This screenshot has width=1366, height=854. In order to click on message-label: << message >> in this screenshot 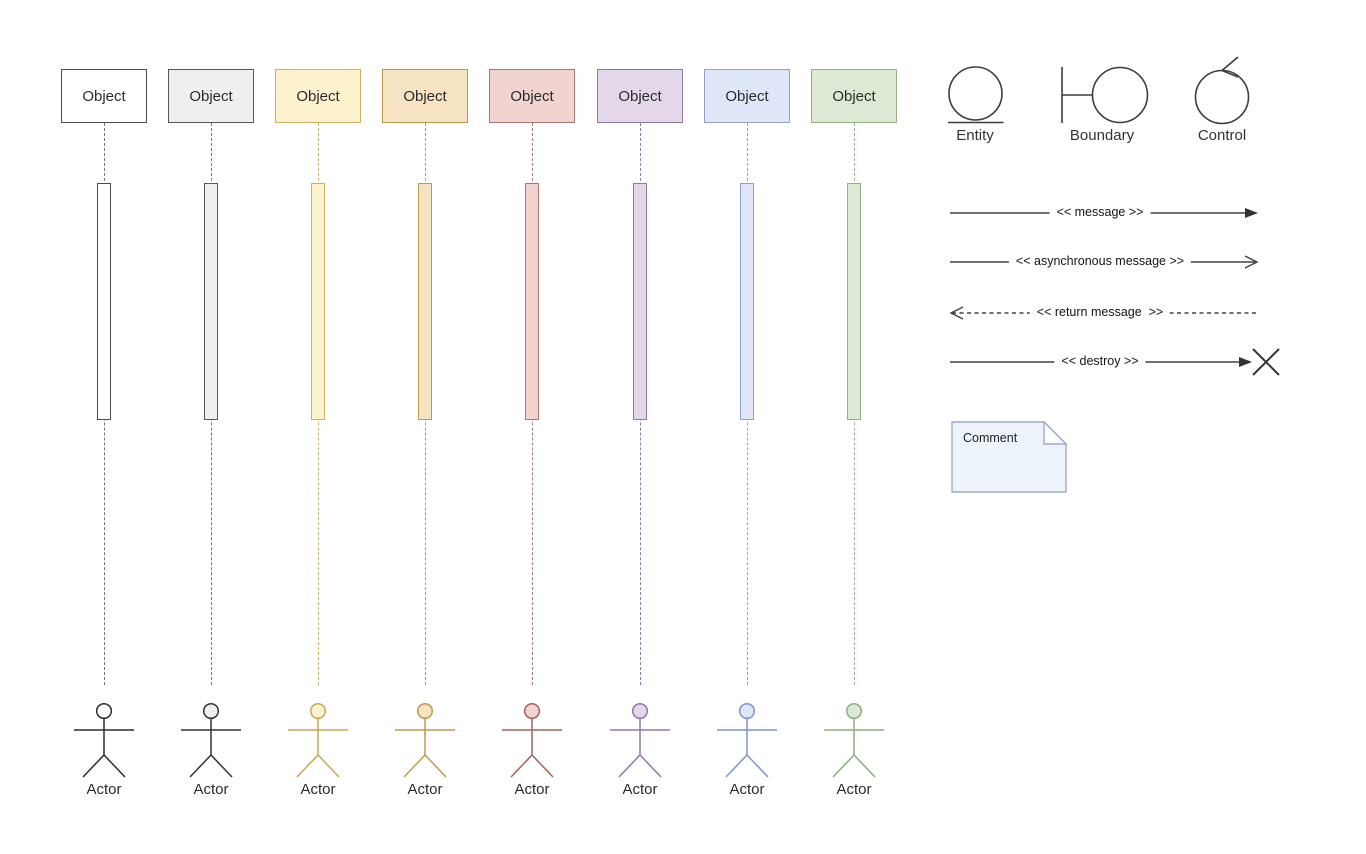, I will do `click(1100, 212)`.